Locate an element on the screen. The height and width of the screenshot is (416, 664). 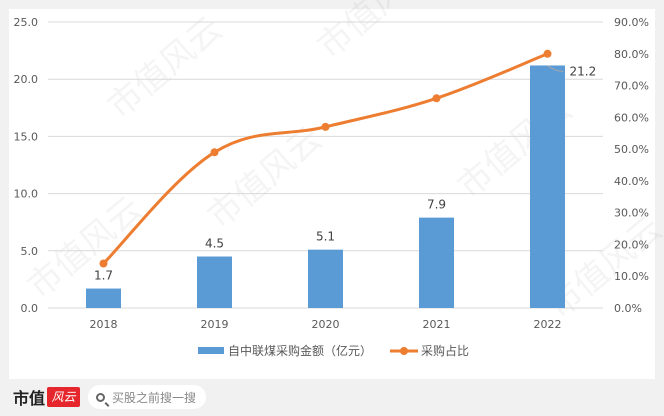
line-point-2021 is located at coordinates (436, 98).